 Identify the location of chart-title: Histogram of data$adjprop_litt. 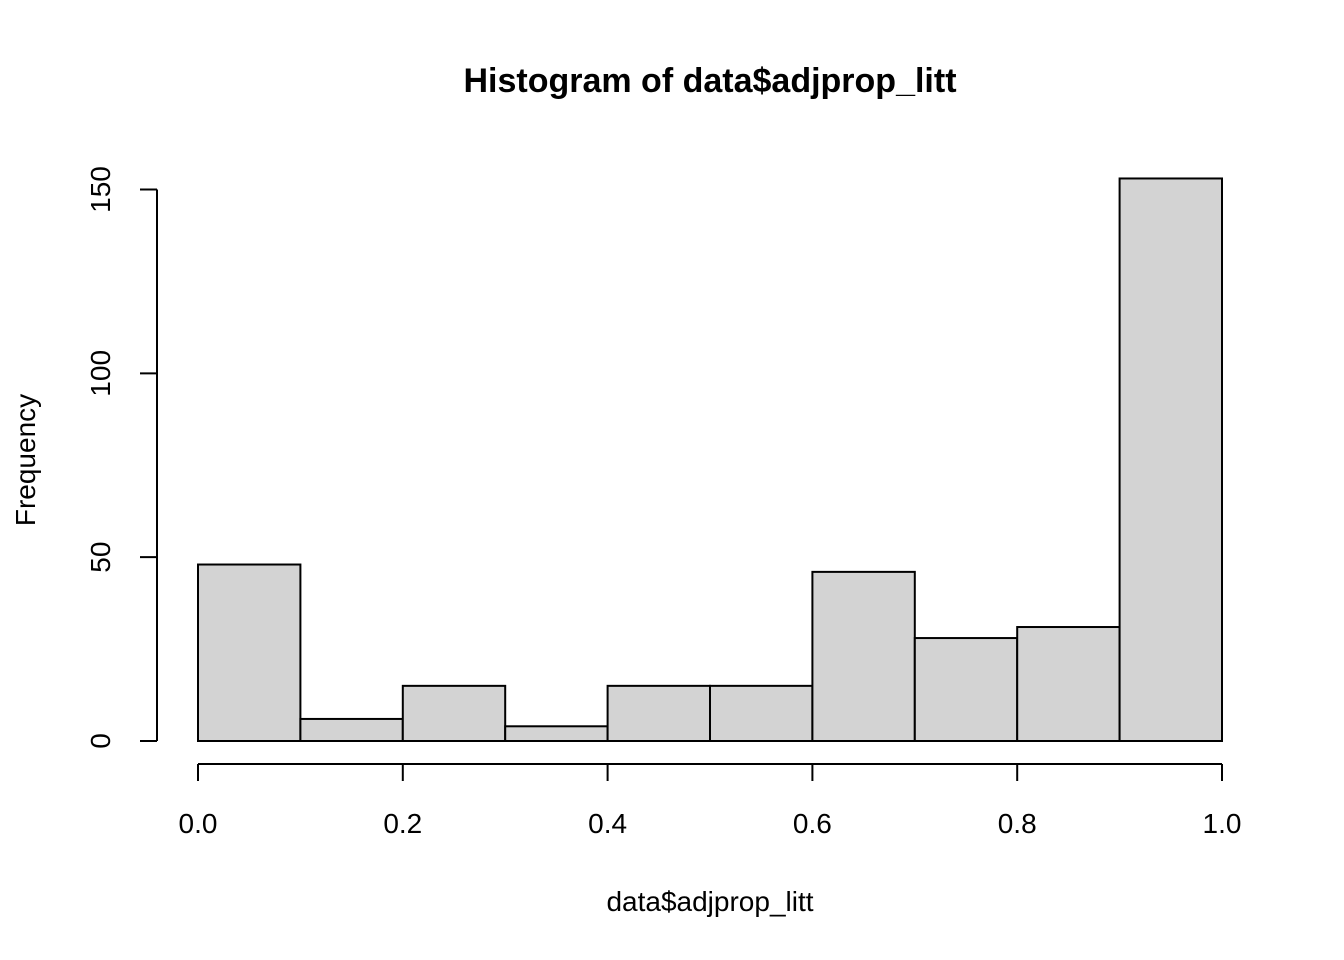
(709, 81).